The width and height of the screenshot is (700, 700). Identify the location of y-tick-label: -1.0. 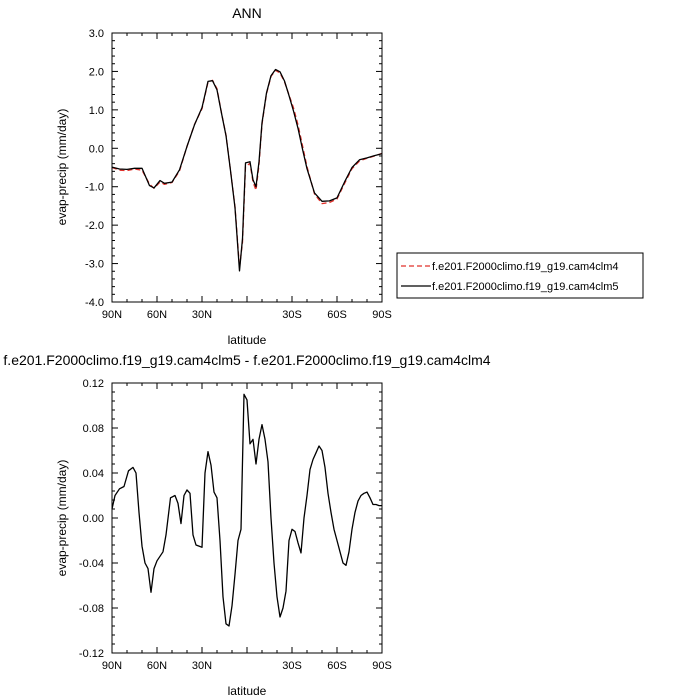
(94, 188).